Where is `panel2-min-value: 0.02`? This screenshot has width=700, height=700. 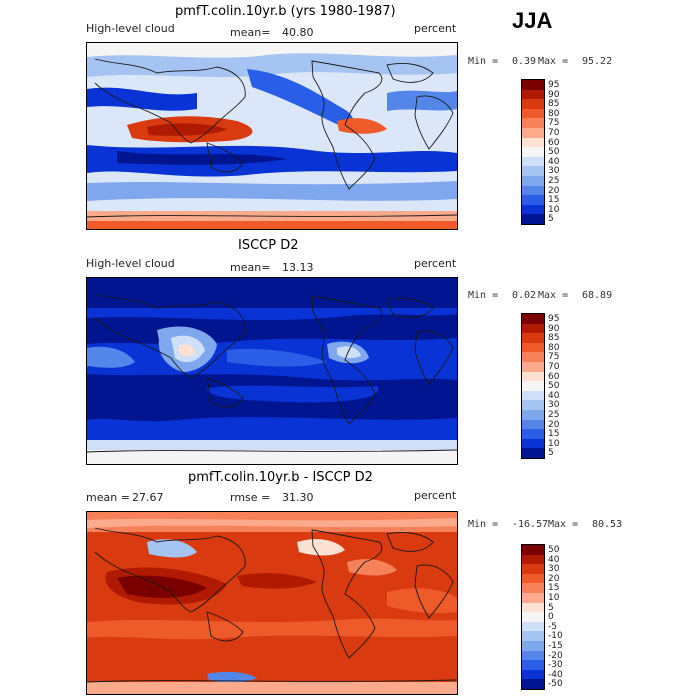 panel2-min-value: 0.02 is located at coordinates (524, 295).